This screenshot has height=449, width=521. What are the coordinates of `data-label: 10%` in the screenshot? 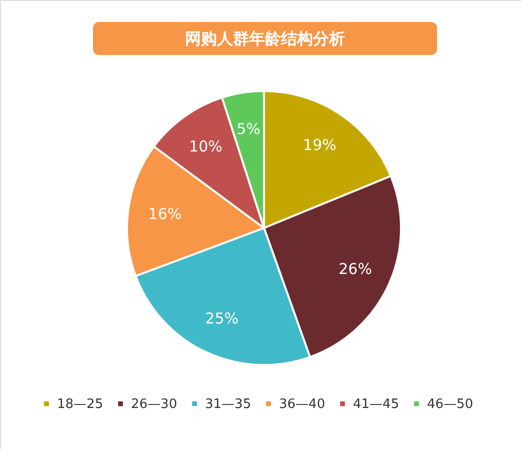 It's located at (205, 147).